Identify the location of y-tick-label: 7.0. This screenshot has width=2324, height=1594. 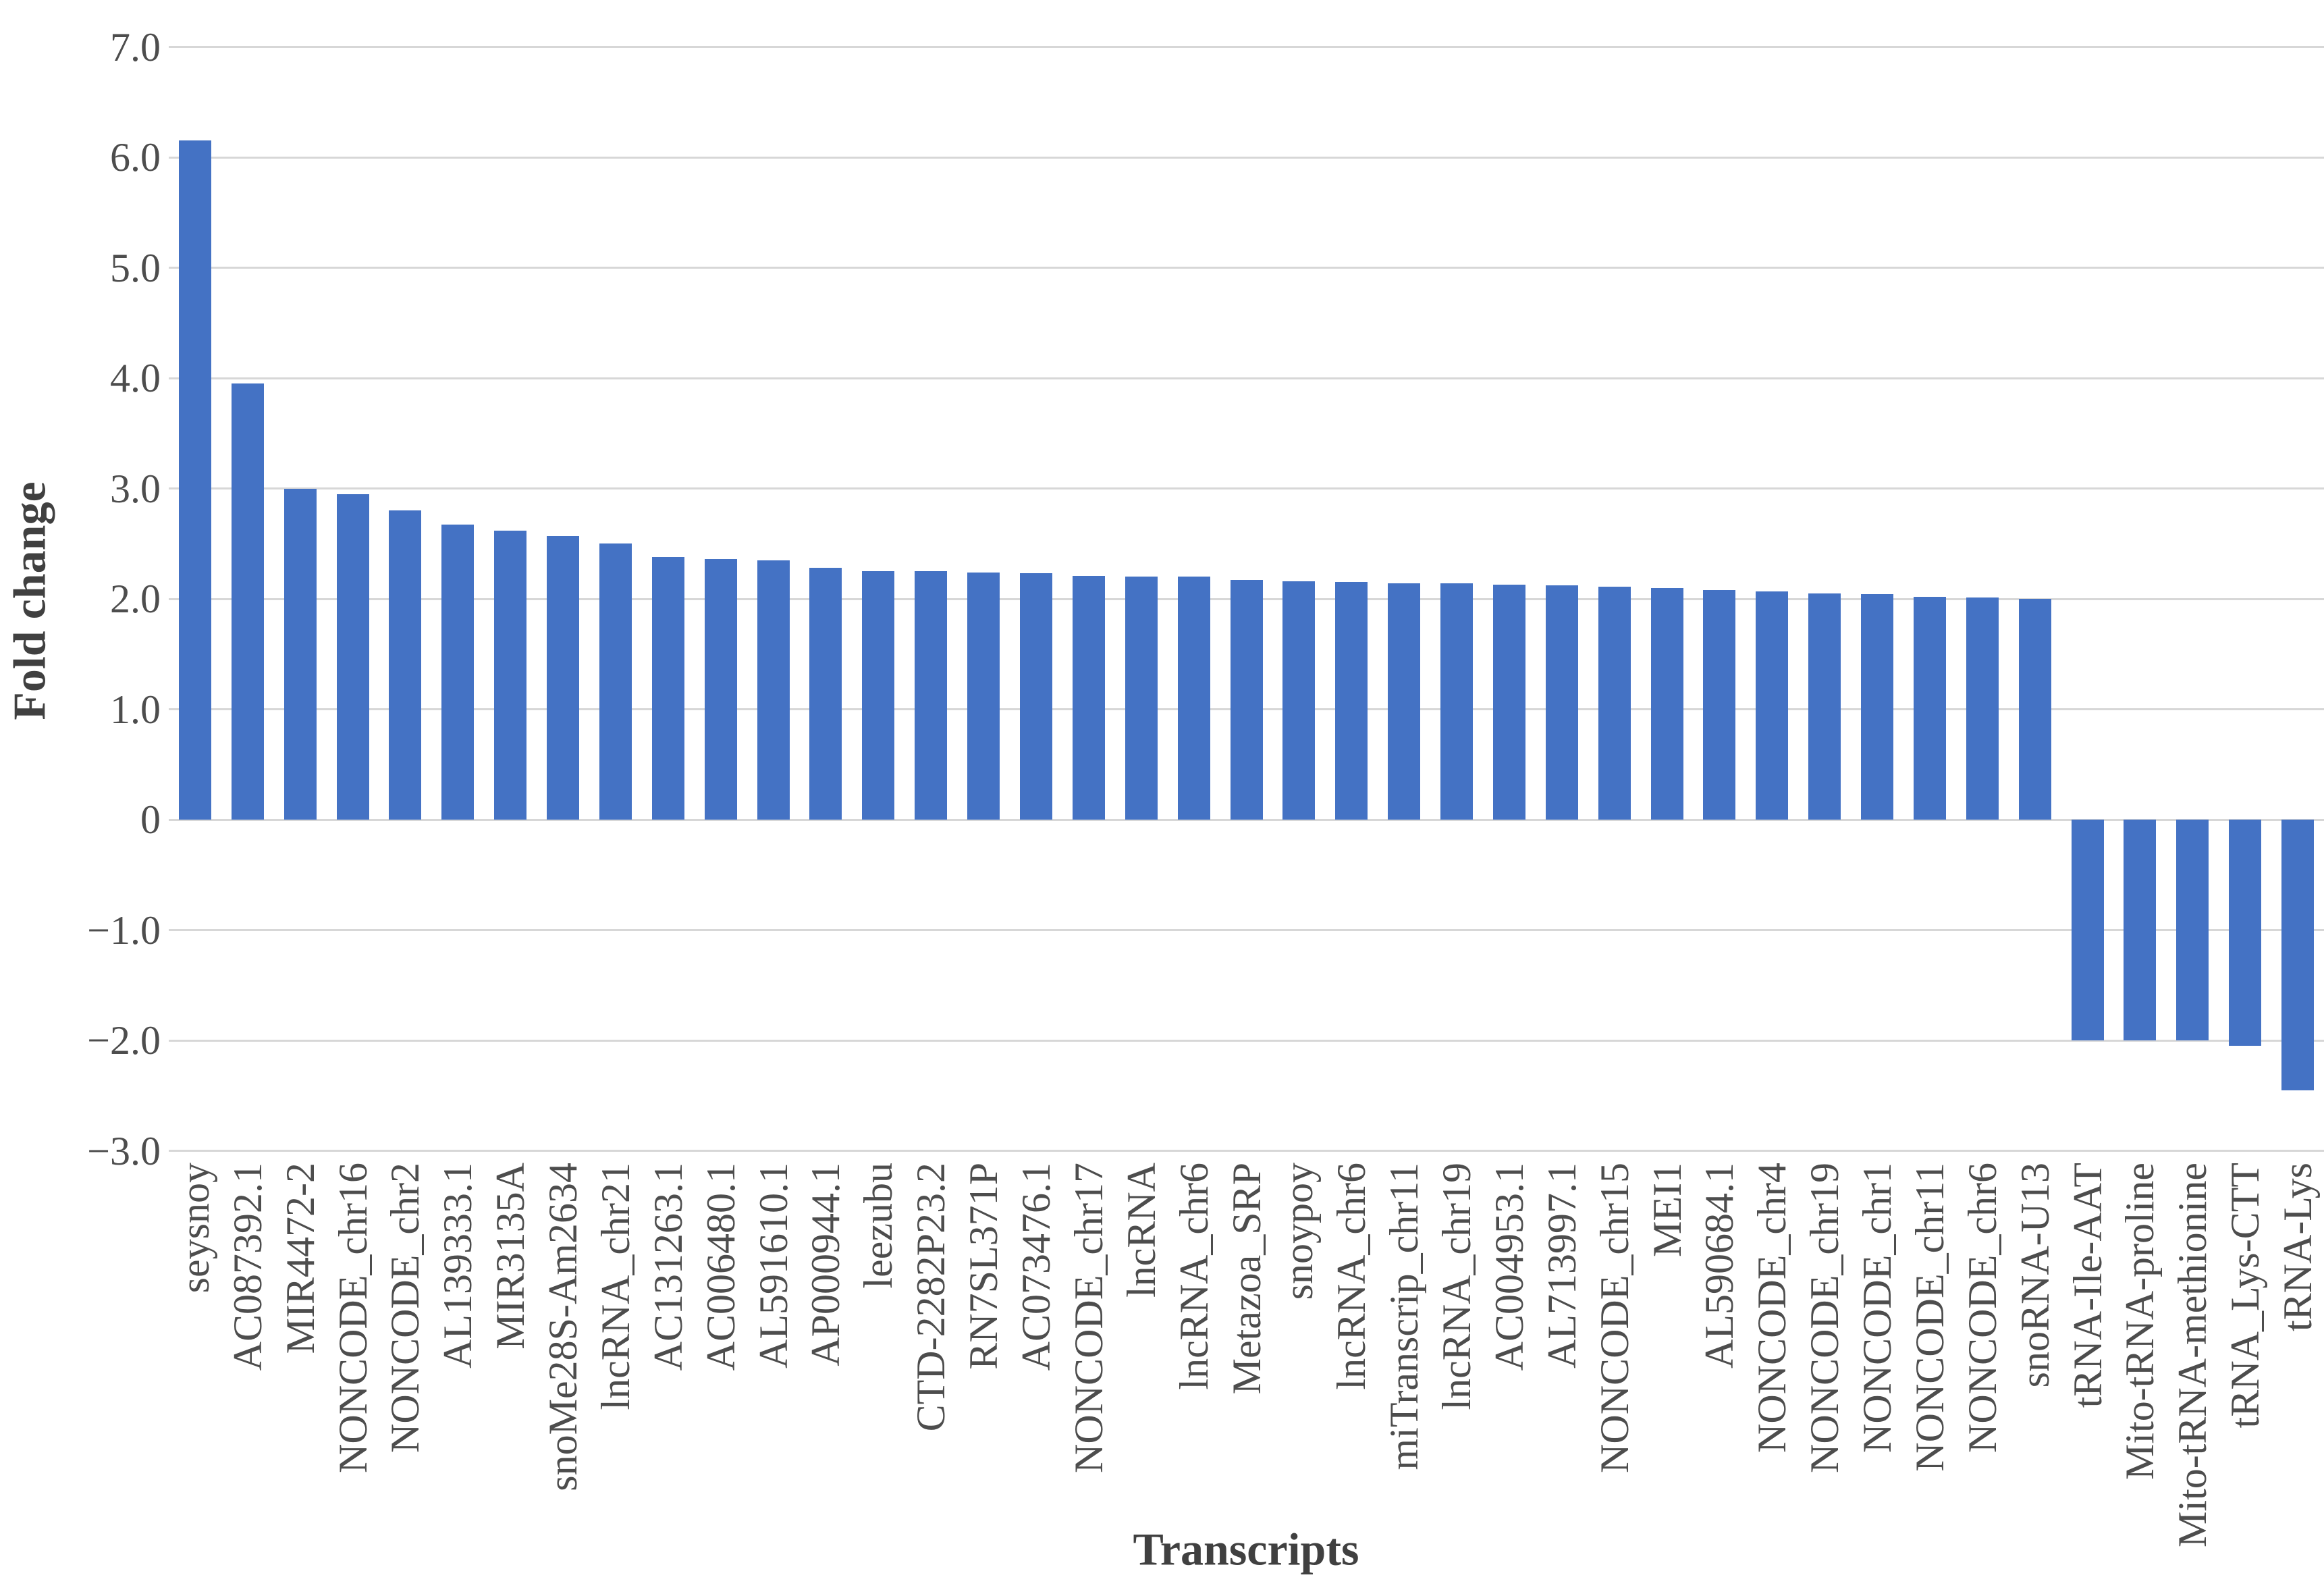
(136, 47).